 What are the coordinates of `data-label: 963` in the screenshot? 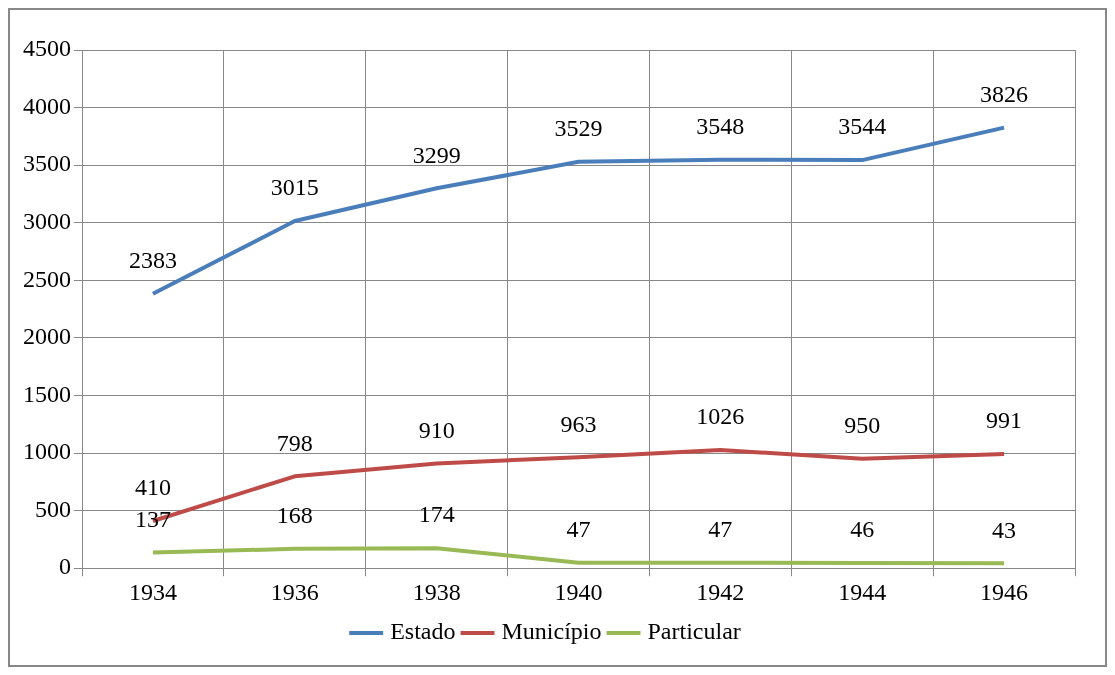 It's located at (578, 423).